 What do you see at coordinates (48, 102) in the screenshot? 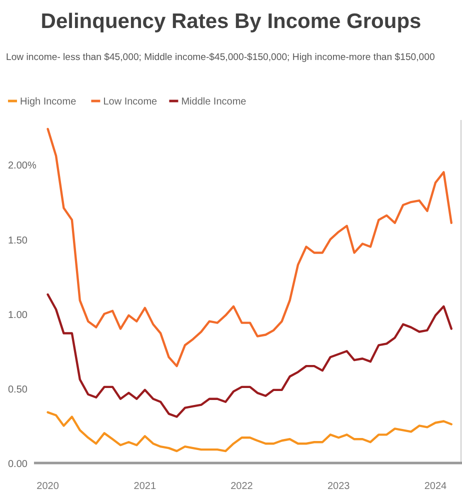
I see `legend-label: High Income` at bounding box center [48, 102].